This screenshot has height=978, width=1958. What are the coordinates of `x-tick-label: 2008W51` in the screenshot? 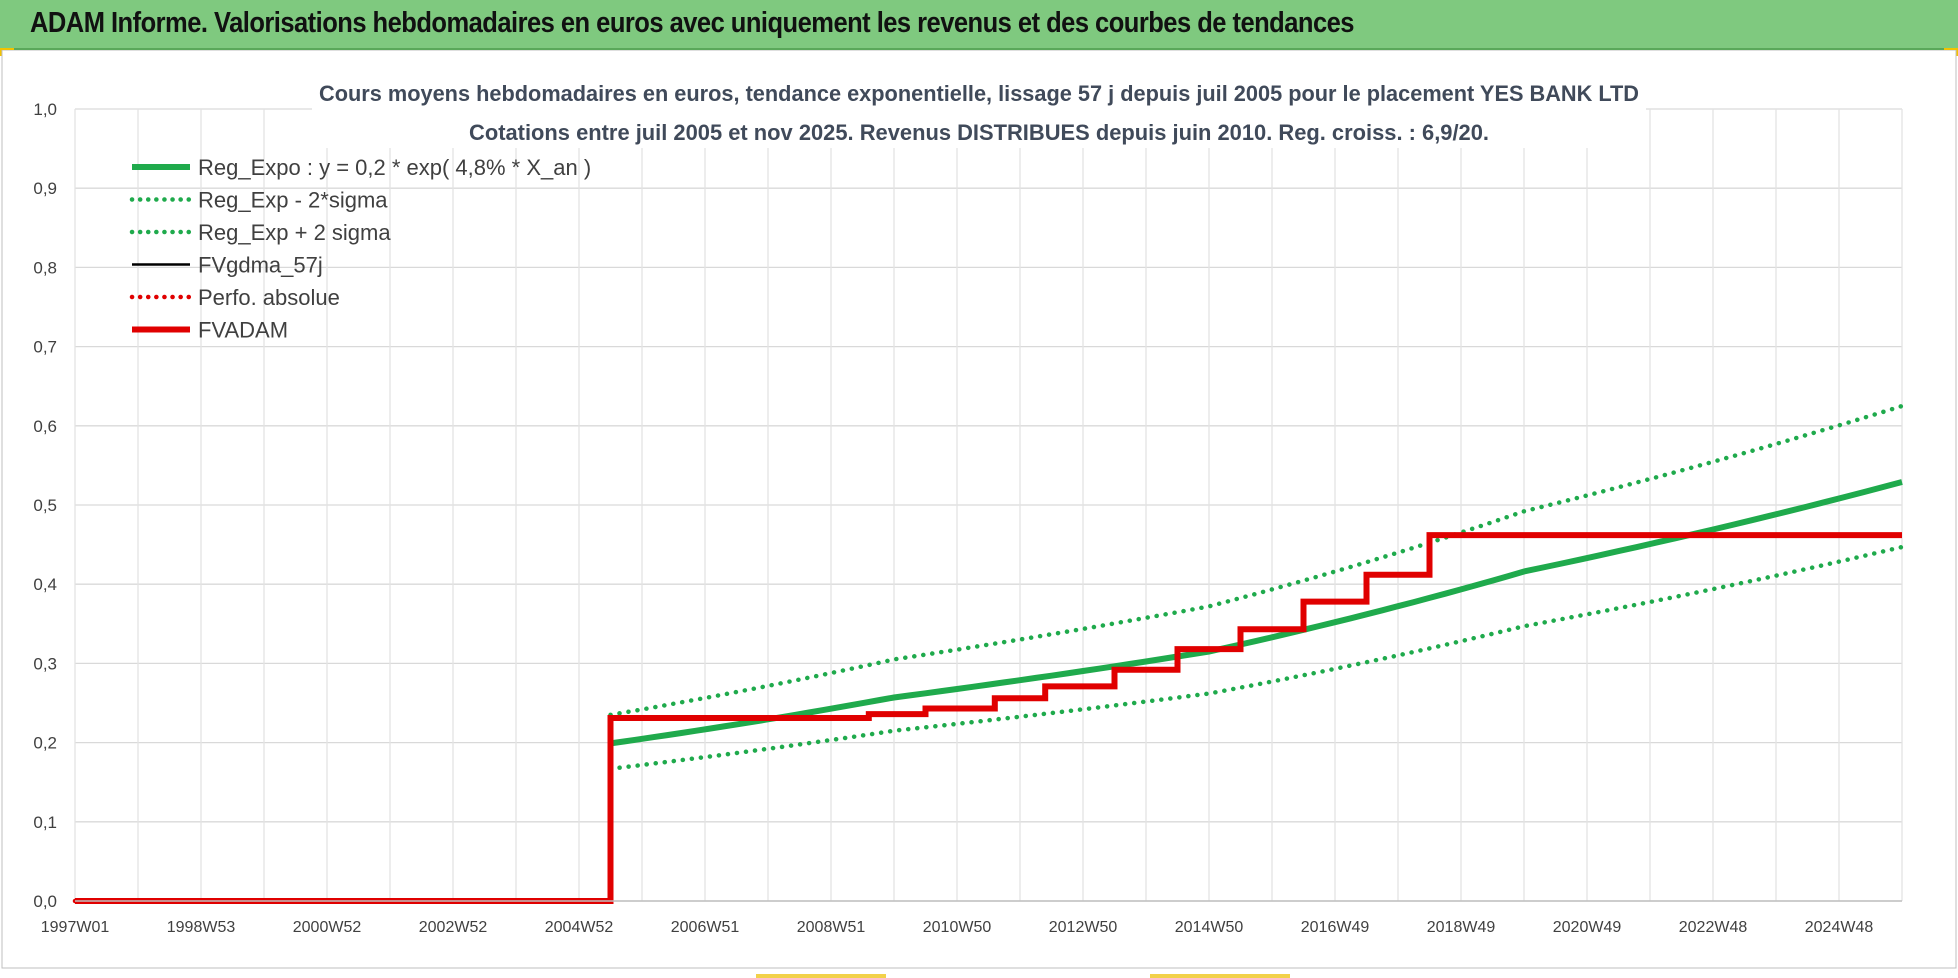 It's located at (831, 927).